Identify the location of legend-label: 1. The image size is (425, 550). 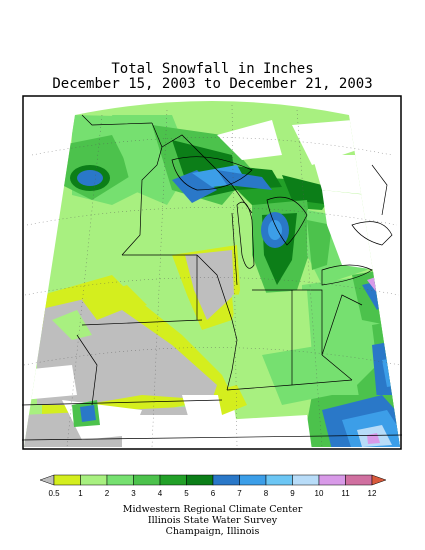
(80, 493).